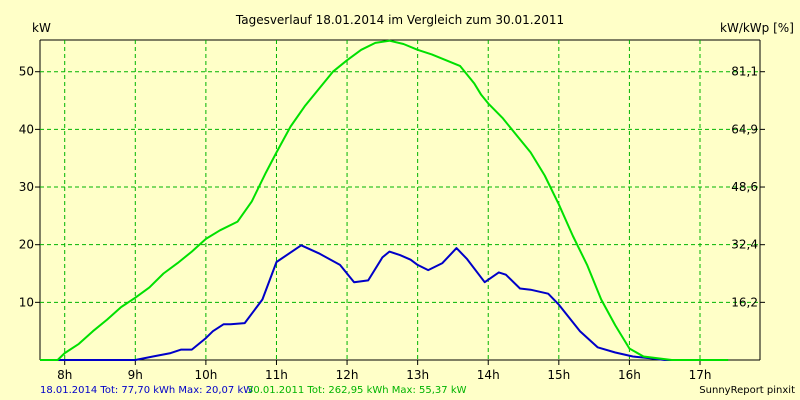 This screenshot has width=800, height=400. Describe the element at coordinates (26, 72) in the screenshot. I see `y-tick-label-left: 50` at that location.